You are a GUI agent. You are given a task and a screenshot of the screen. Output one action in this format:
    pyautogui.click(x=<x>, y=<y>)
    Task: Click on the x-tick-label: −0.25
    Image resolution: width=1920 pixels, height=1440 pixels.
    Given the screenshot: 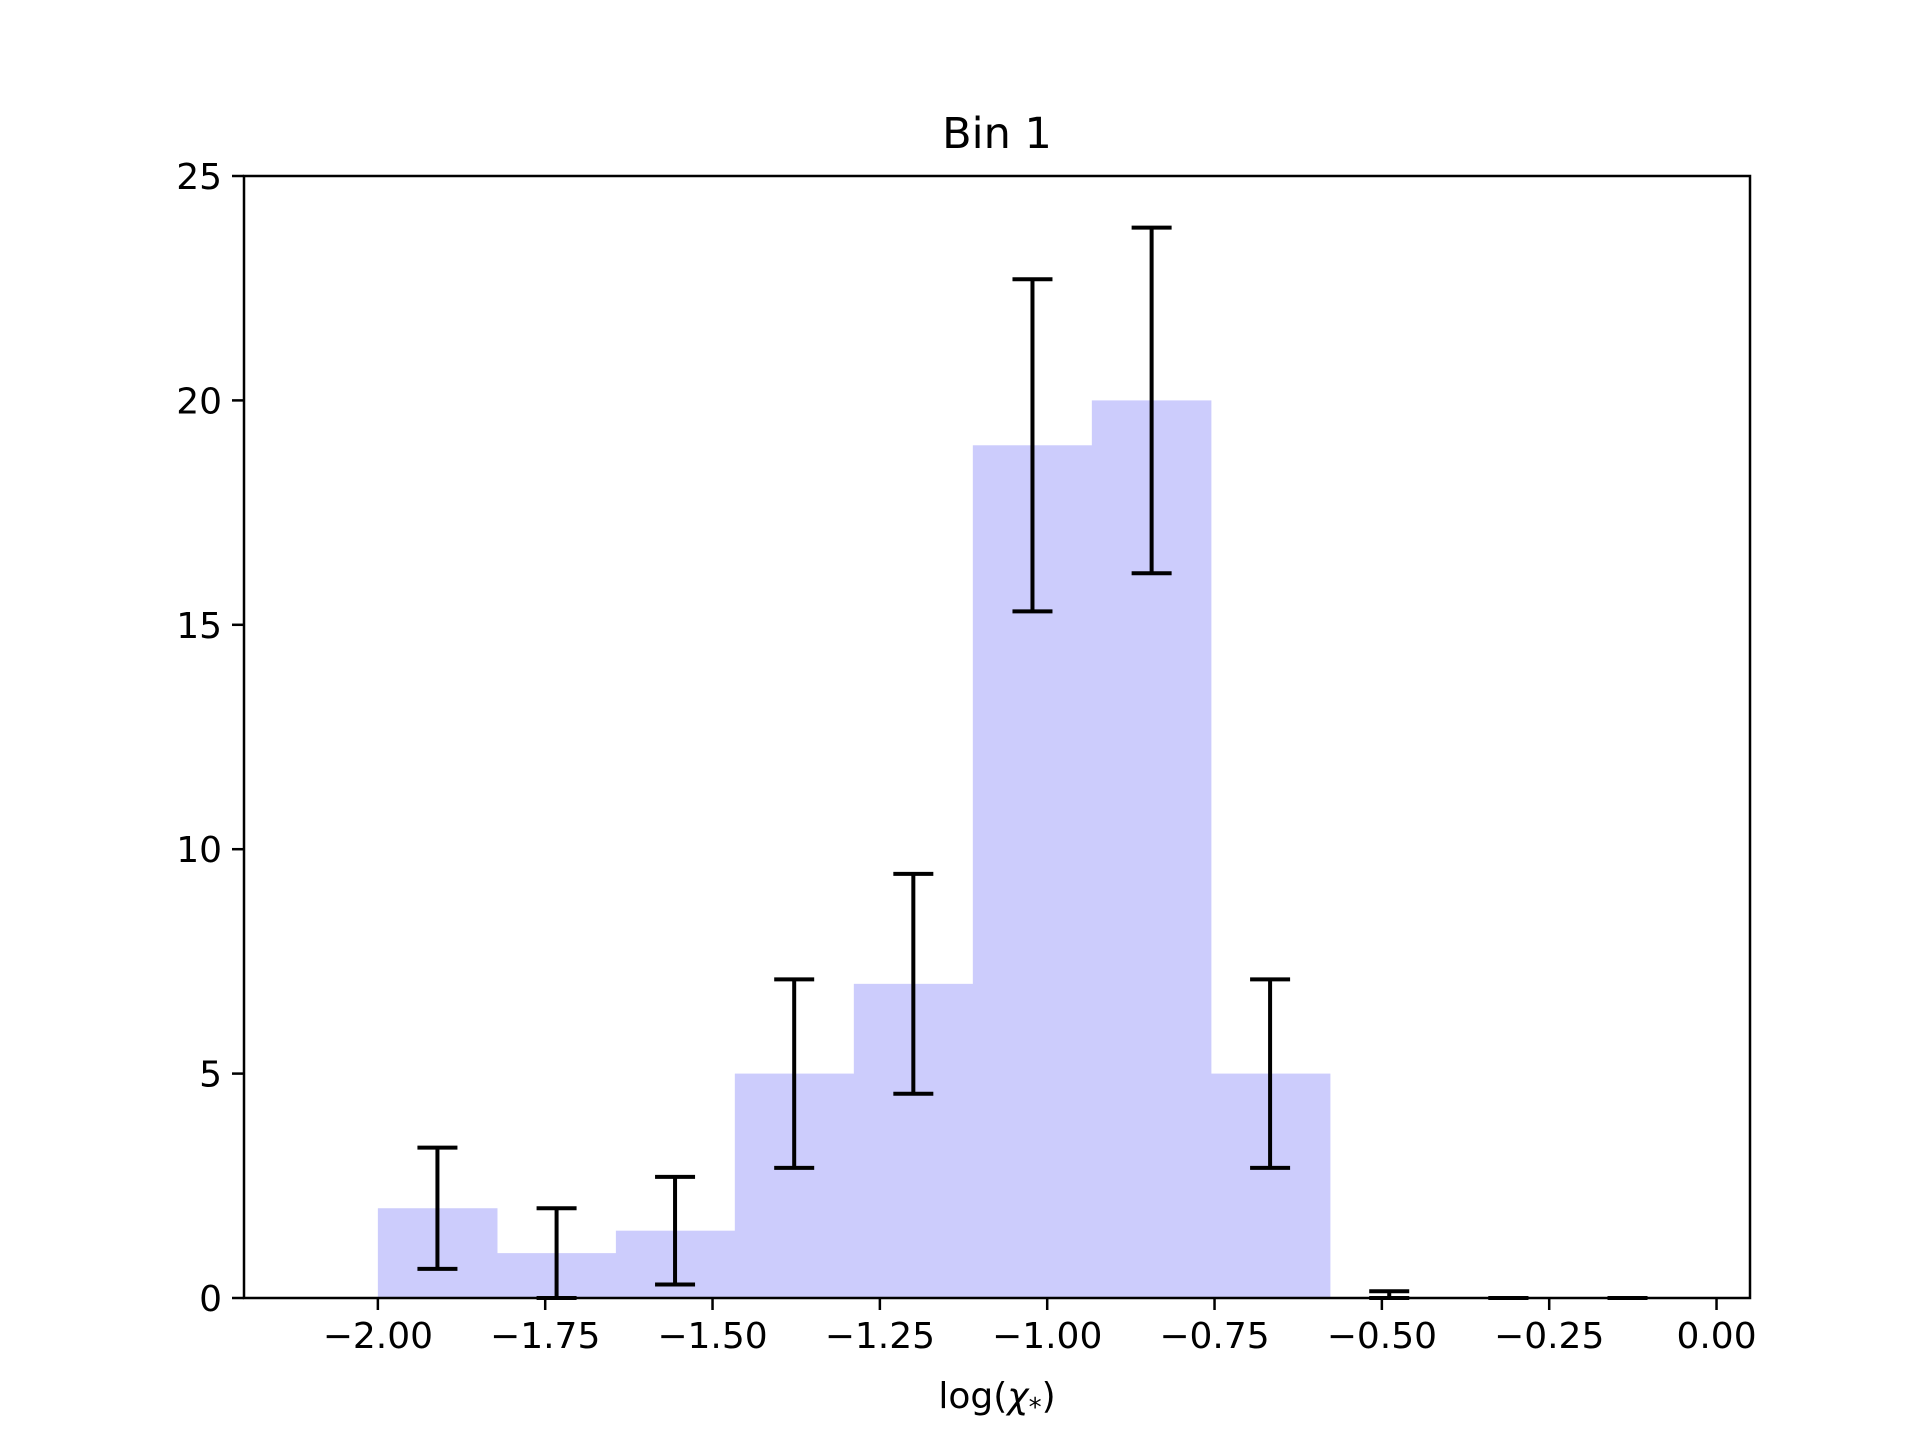 What is the action you would take?
    pyautogui.click(x=1549, y=1336)
    